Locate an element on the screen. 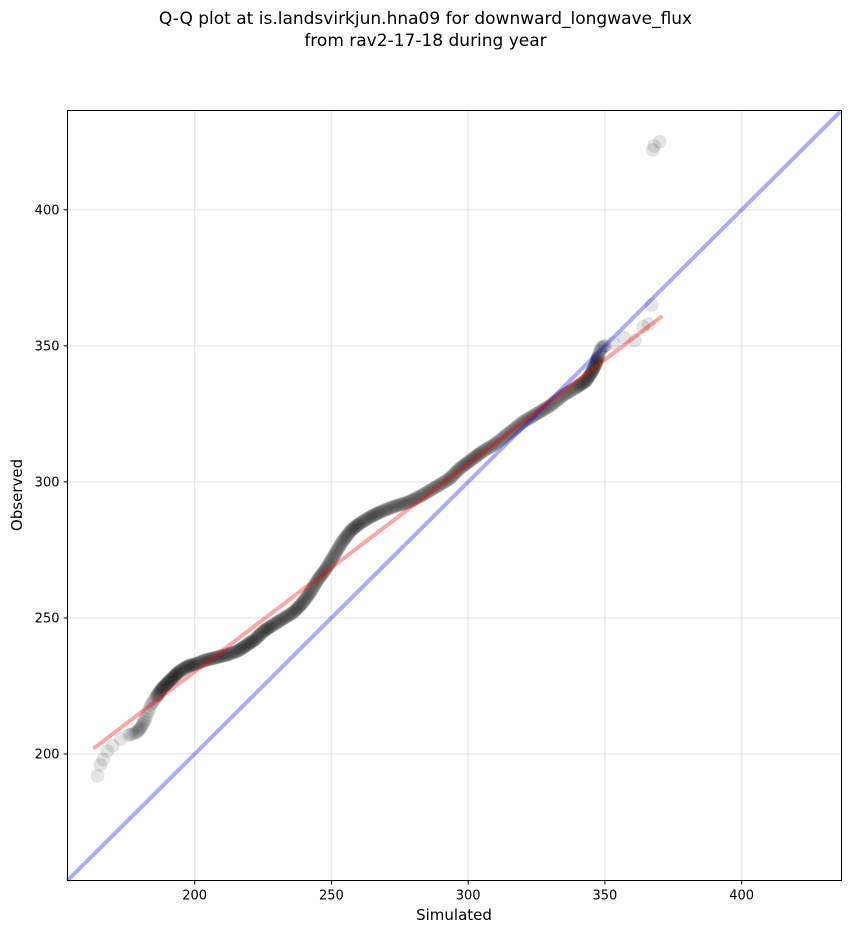  chart-title-line2: from rav2-17-18 during year is located at coordinates (425, 41).